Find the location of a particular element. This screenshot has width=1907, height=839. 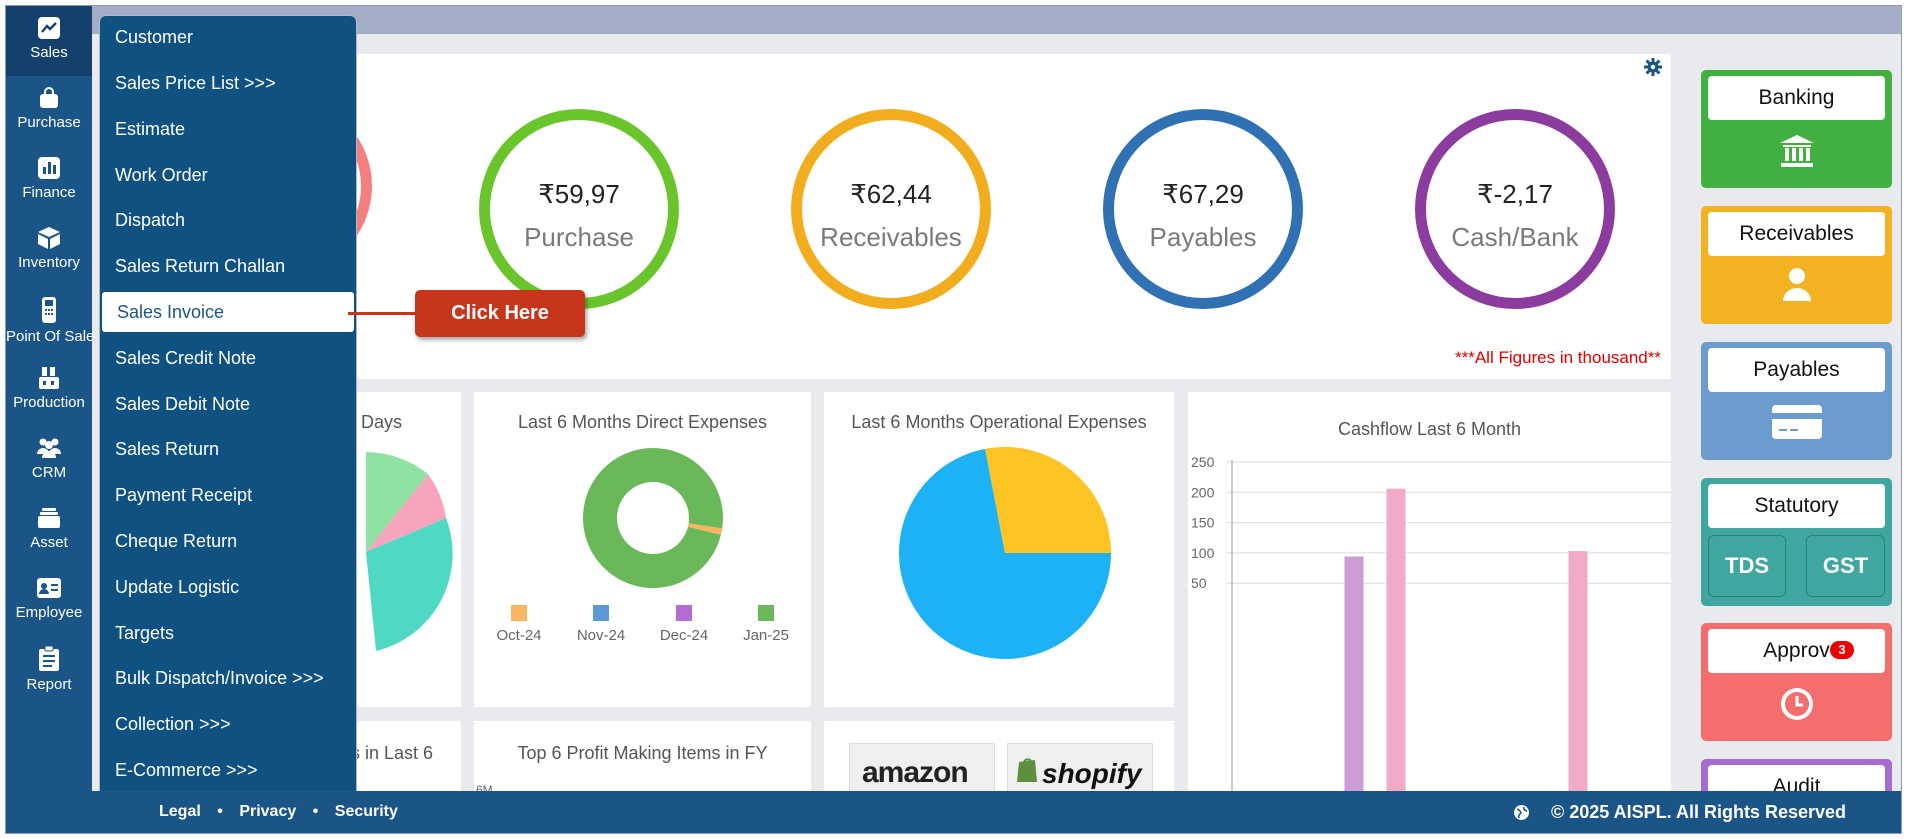

y-tick-label: 200 is located at coordinates (1203, 492).